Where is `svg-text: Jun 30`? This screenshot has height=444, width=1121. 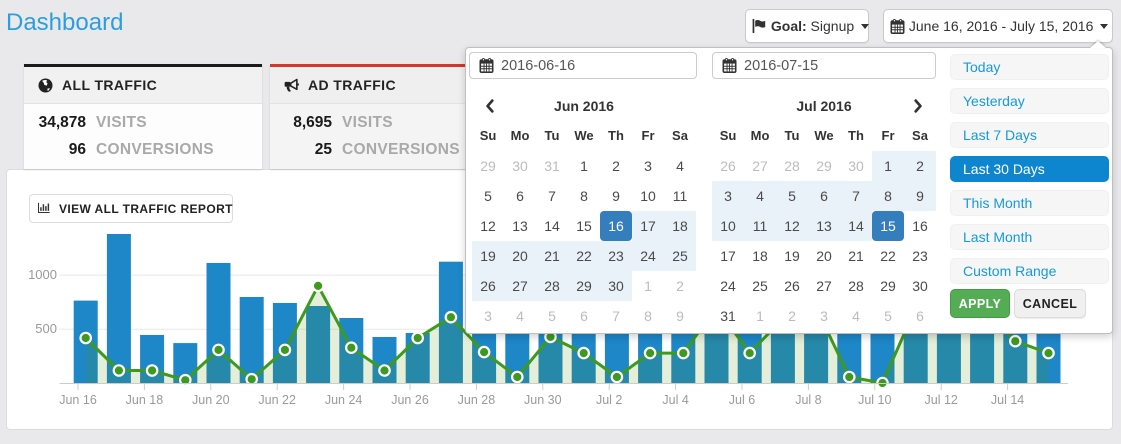 svg-text: Jun 30 is located at coordinates (543, 400).